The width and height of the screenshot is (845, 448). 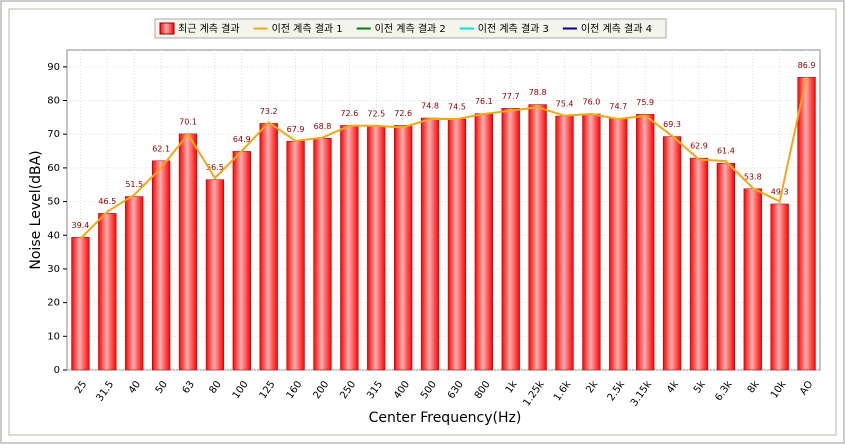 I want to click on value-label: 76.0, so click(x=592, y=102).